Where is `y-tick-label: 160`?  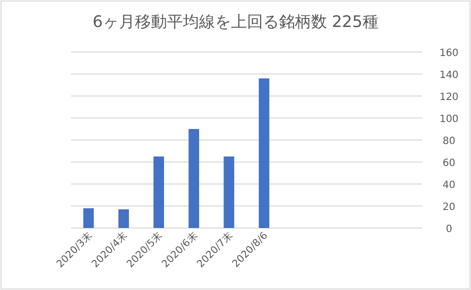 y-tick-label: 160 is located at coordinates (449, 53).